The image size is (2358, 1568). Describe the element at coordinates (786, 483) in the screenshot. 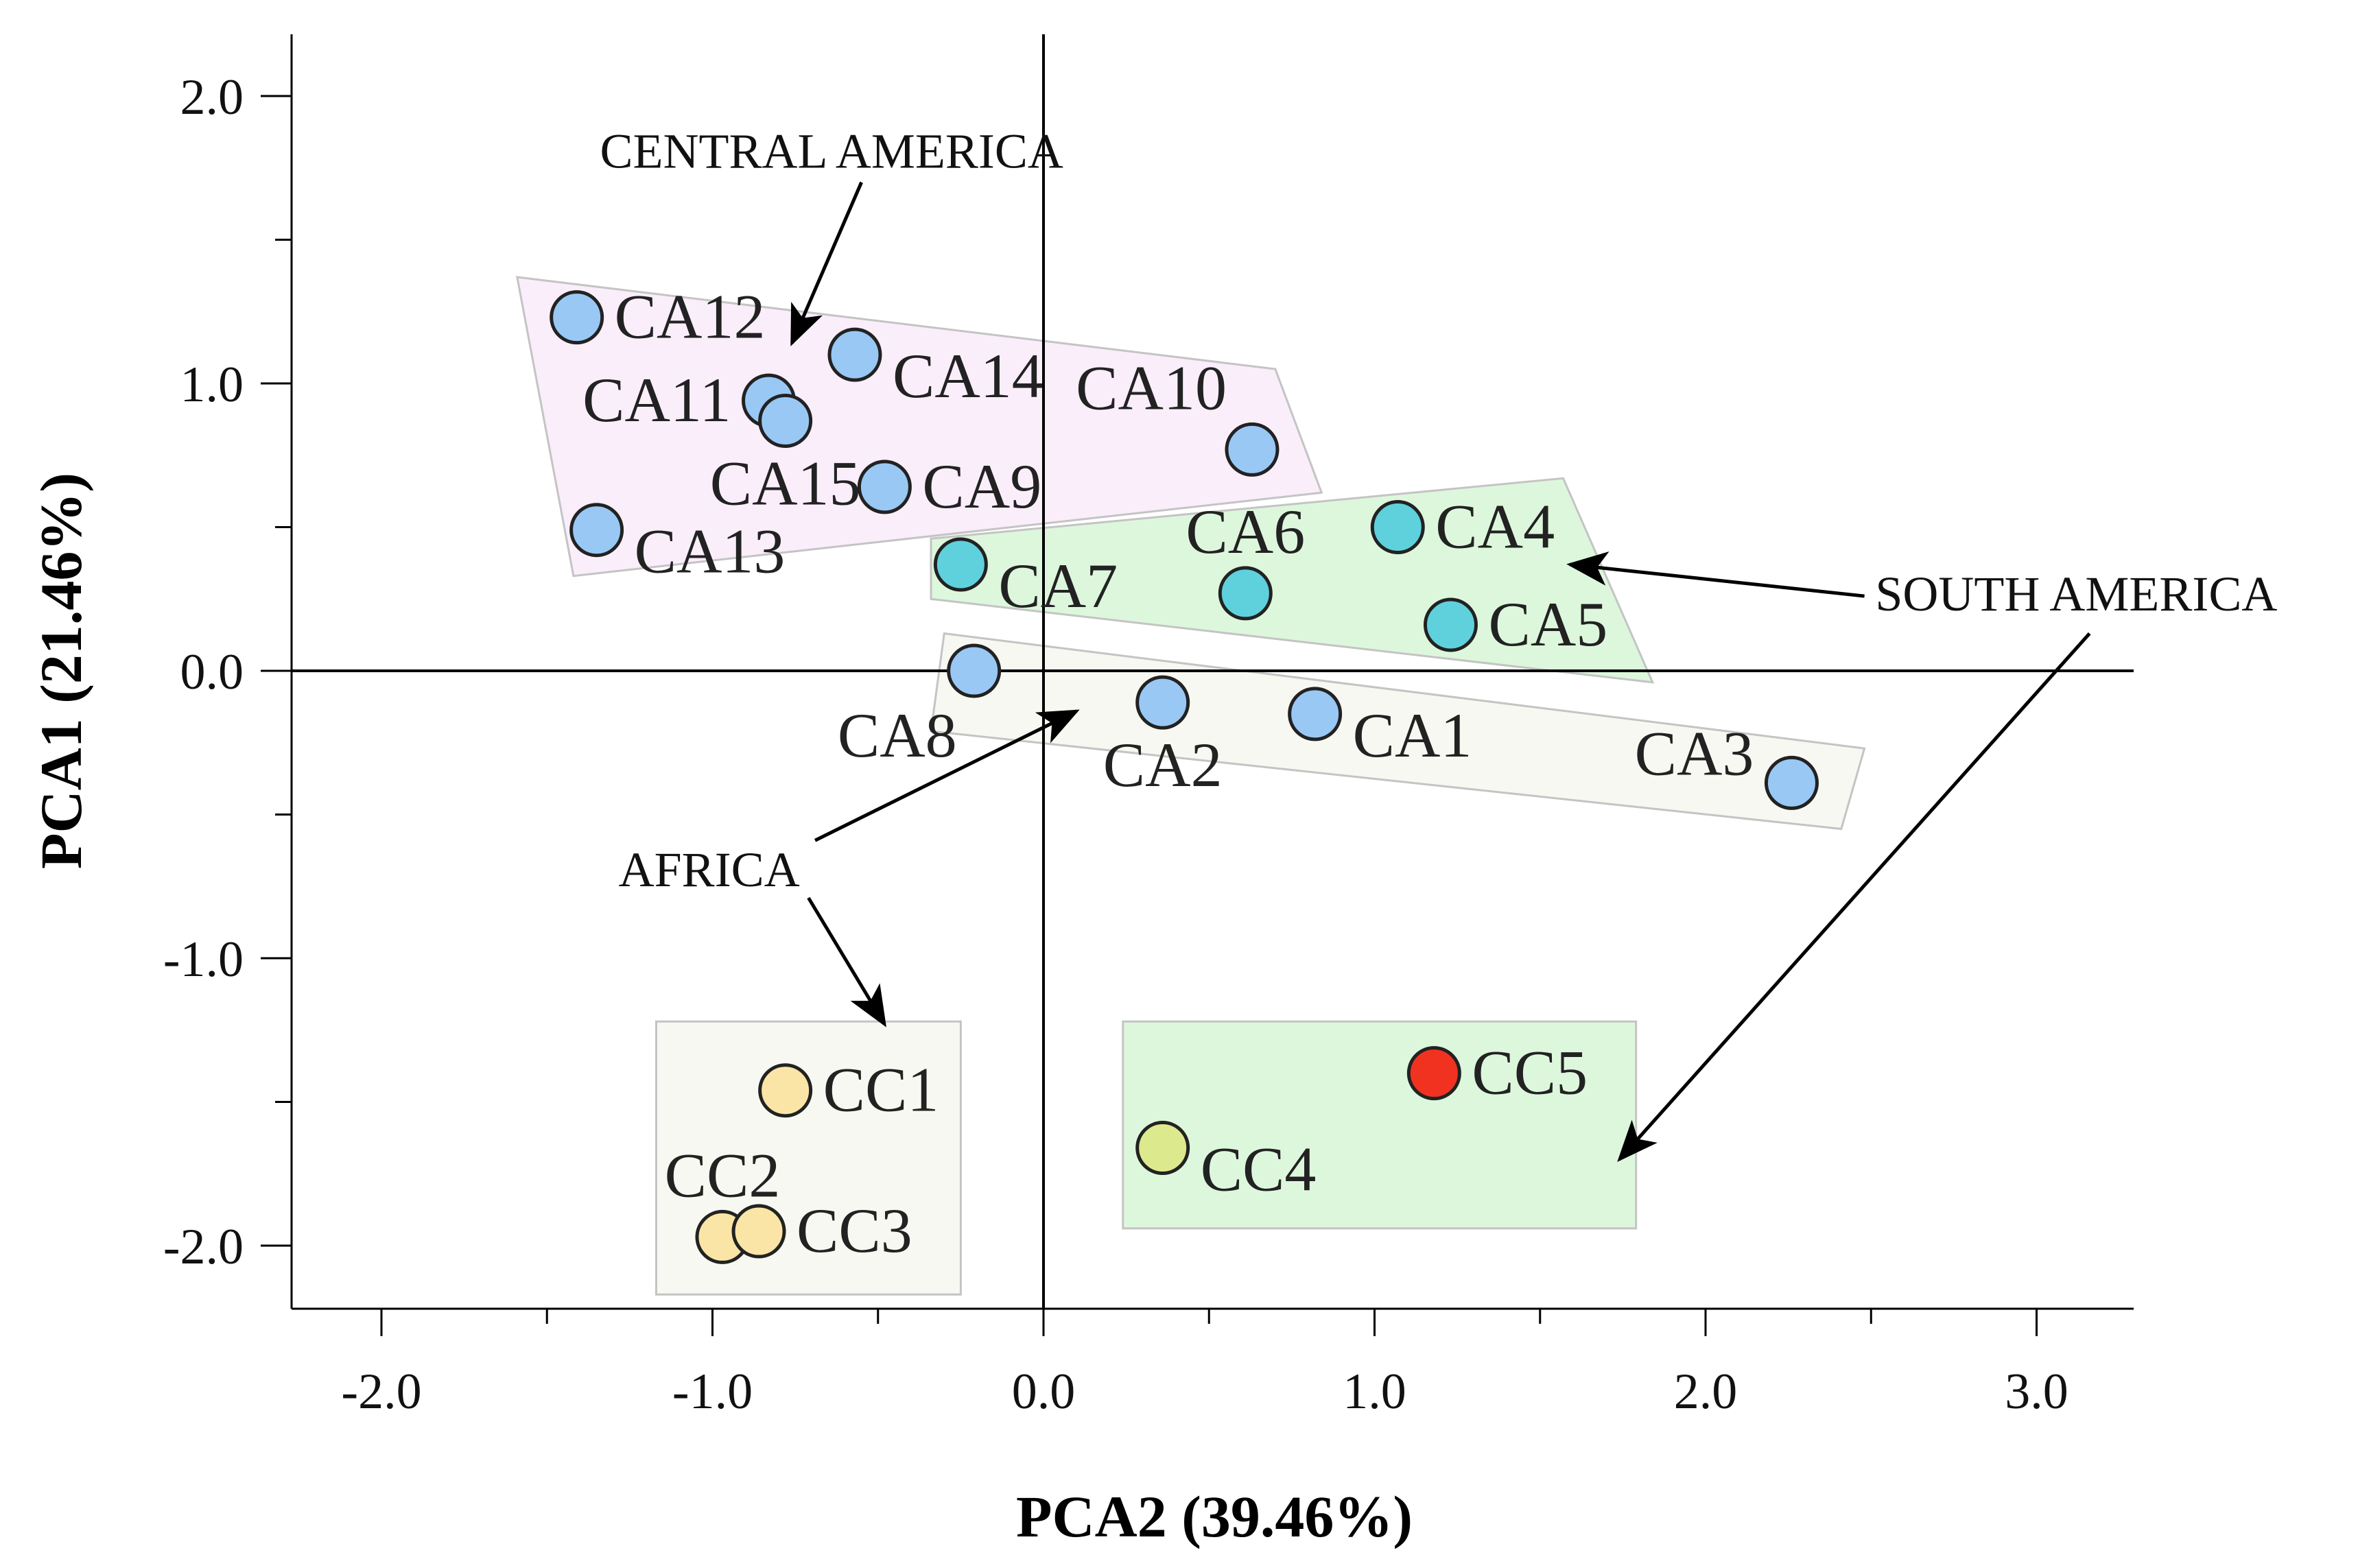

I see `point-label-ca15: CA15` at that location.